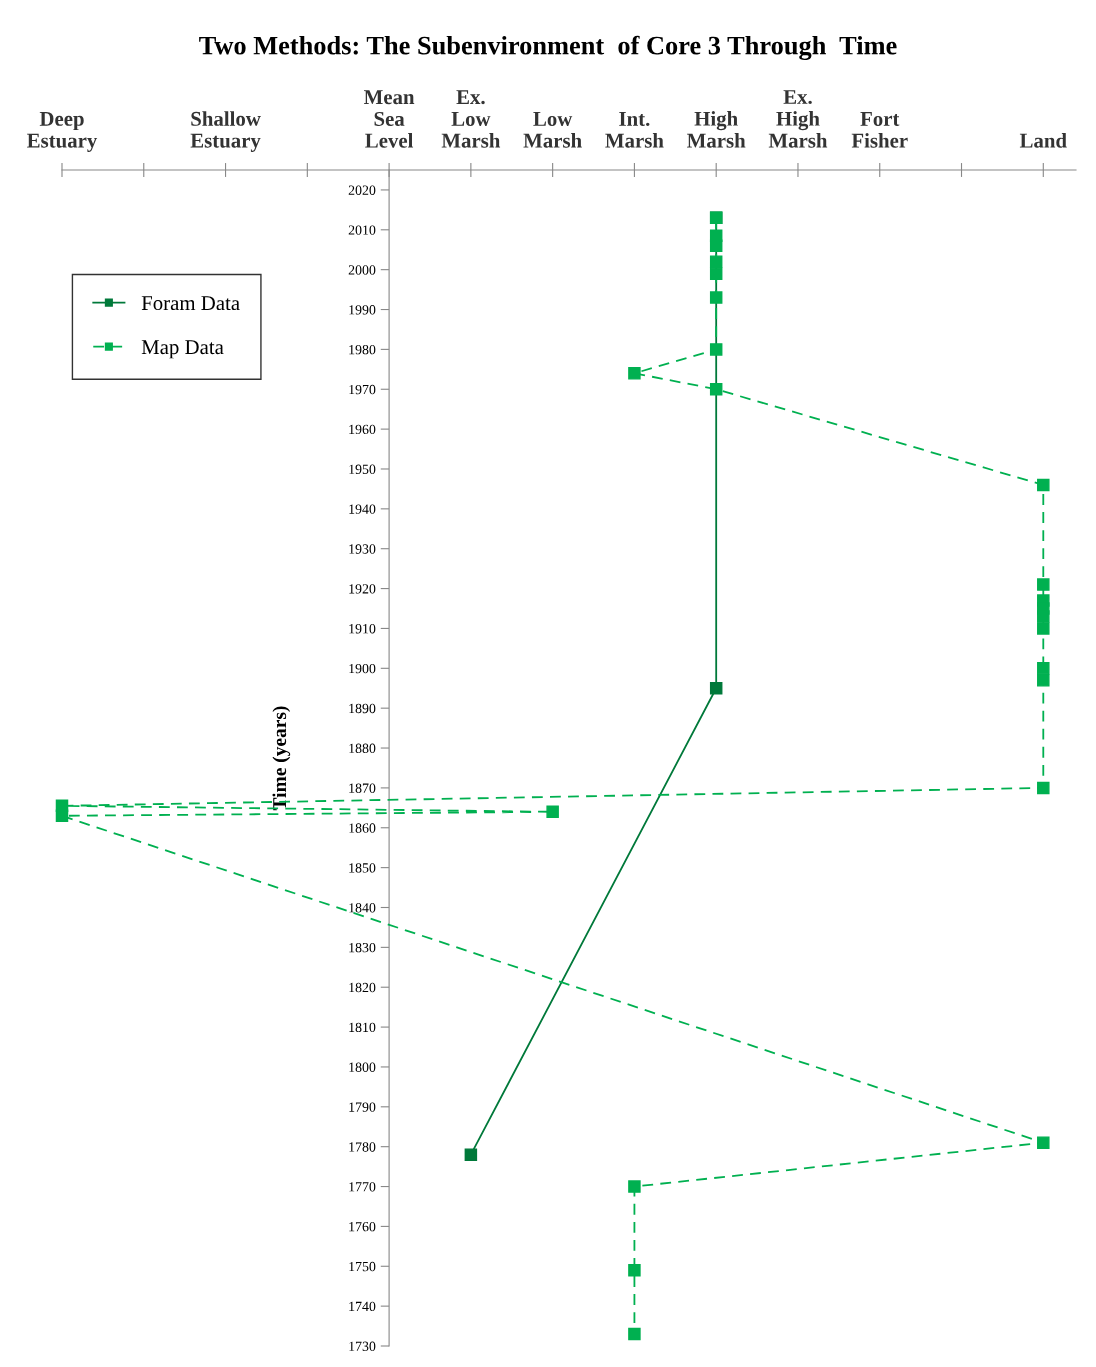  What do you see at coordinates (182, 349) in the screenshot?
I see `legend-label: Map Data` at bounding box center [182, 349].